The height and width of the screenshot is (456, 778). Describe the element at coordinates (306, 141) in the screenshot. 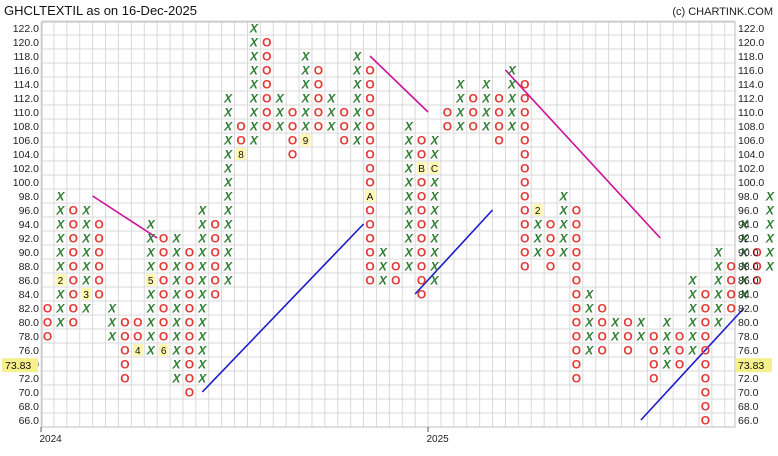

I see `month-marker: 9` at that location.